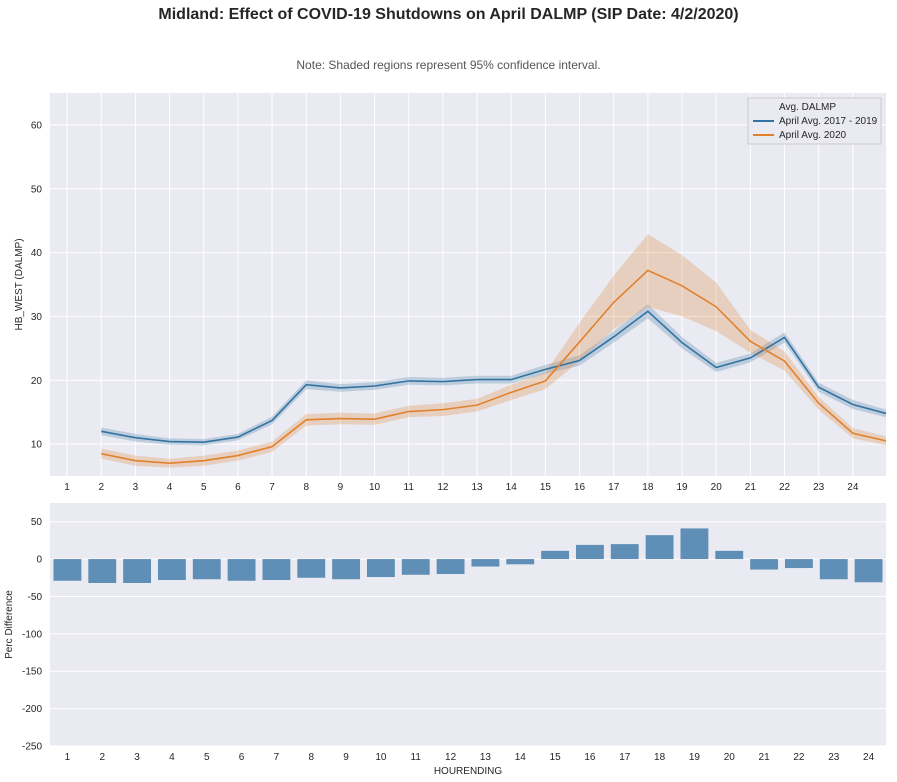  I want to click on y-tick-label: -50, so click(35, 597).